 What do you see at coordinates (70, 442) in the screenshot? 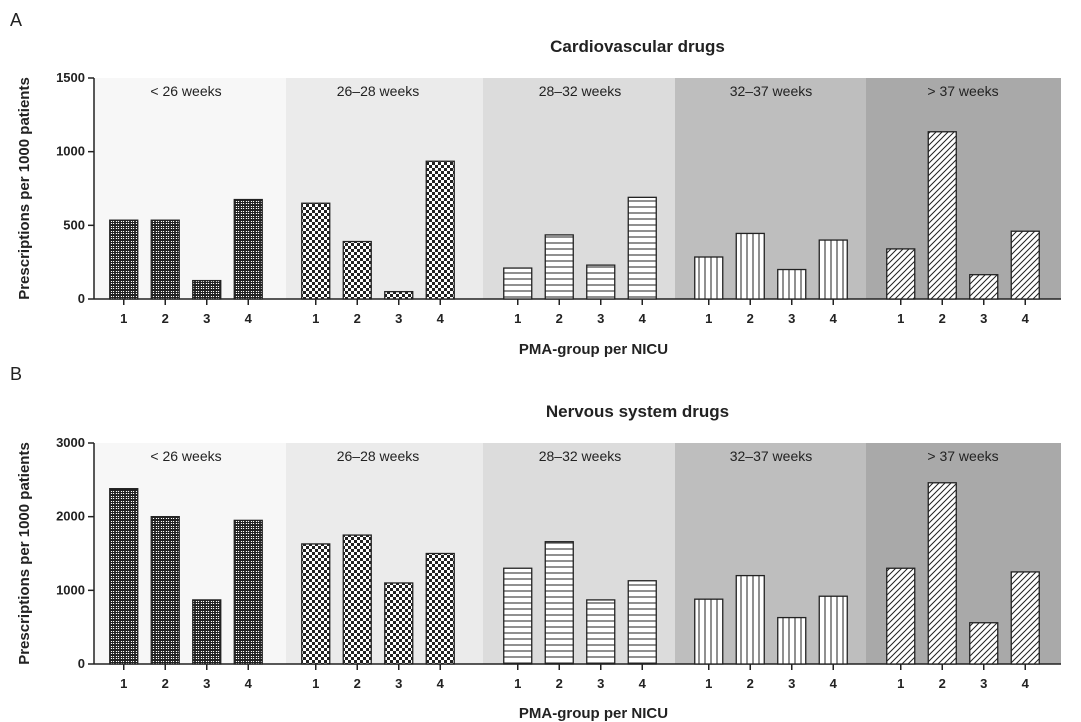
I see `y-tick-label: 3000` at bounding box center [70, 442].